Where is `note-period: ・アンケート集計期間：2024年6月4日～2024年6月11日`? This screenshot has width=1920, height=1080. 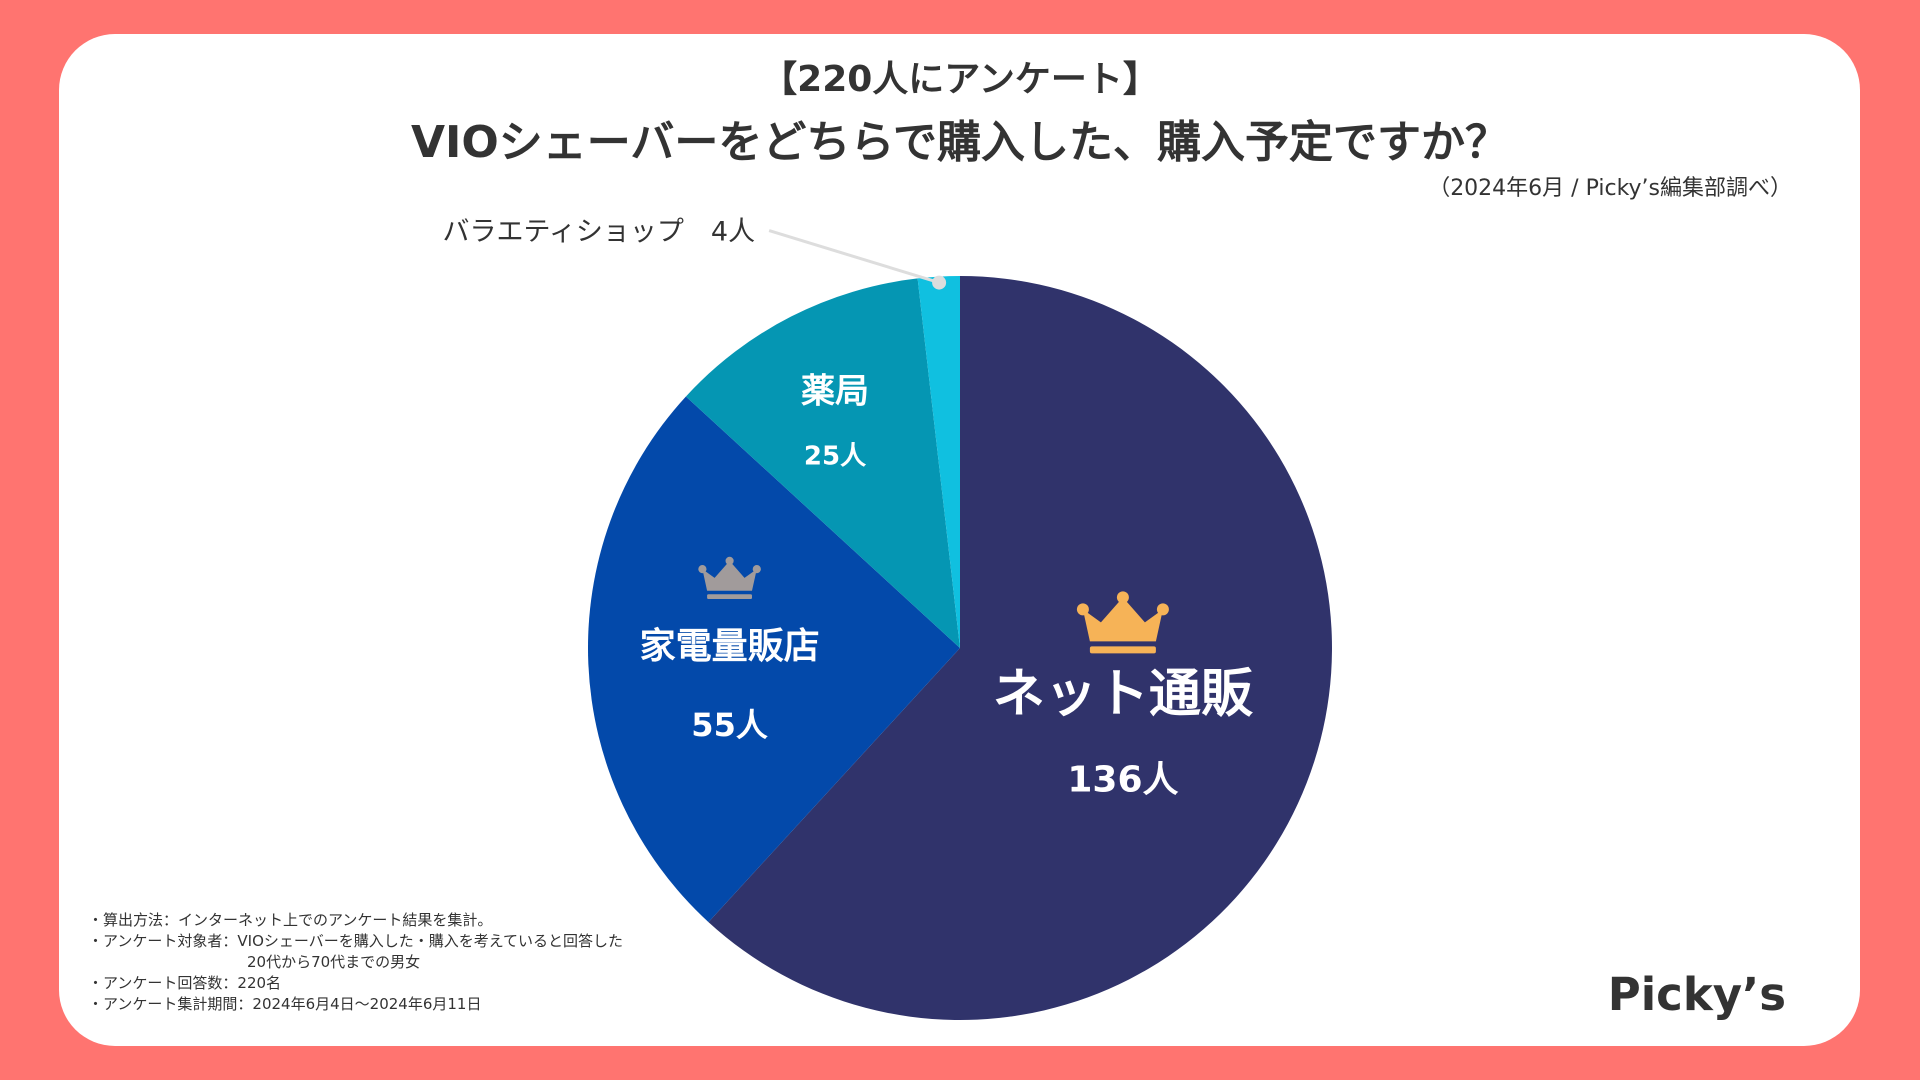 note-period: ・アンケート集計期間：2024年6月4日～2024年6月11日 is located at coordinates (285, 1004).